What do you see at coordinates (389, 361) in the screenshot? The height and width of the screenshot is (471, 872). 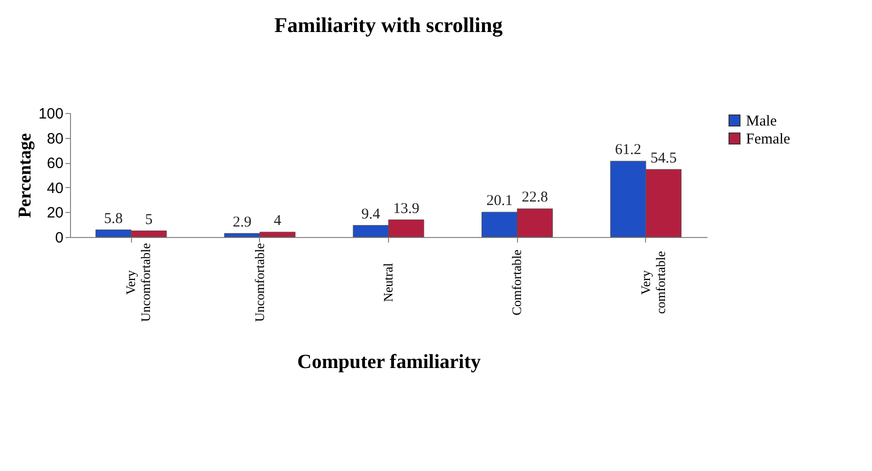 I see `x-axis-title: Computer familiarity` at bounding box center [389, 361].